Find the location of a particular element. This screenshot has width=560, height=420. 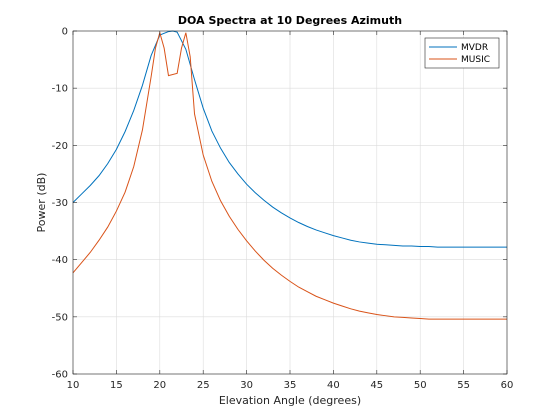

legend-label-music: MUSIC is located at coordinates (475, 60).